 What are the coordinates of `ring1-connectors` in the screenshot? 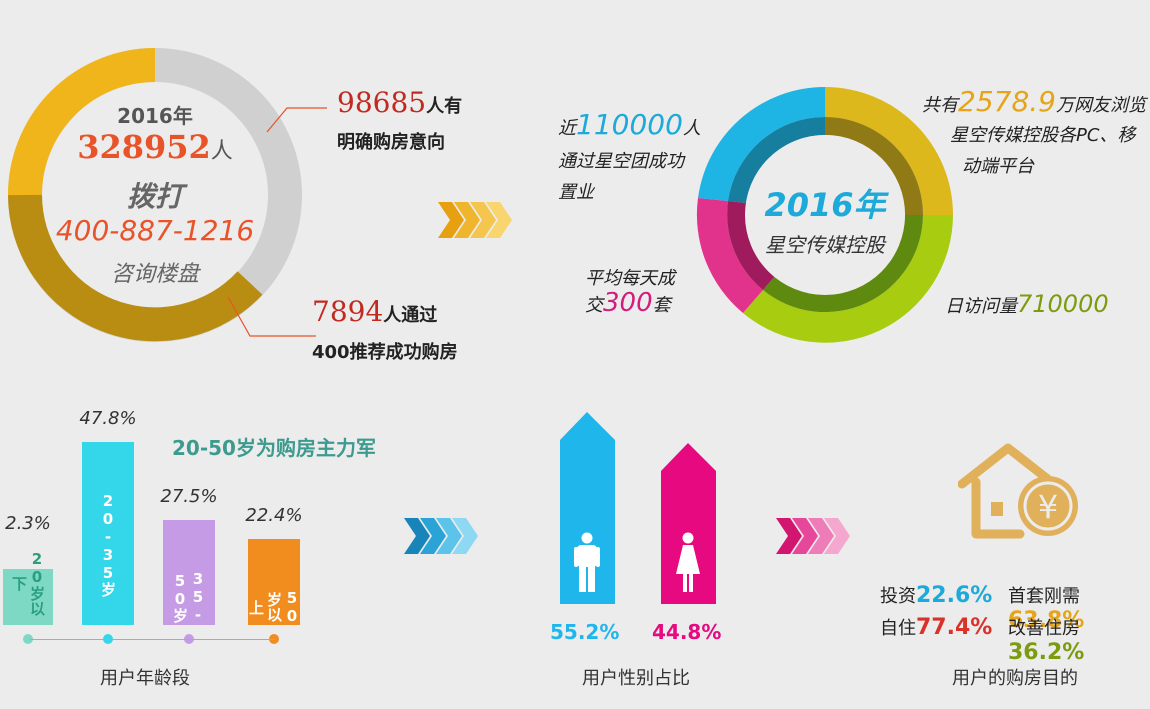 It's located at (277, 222).